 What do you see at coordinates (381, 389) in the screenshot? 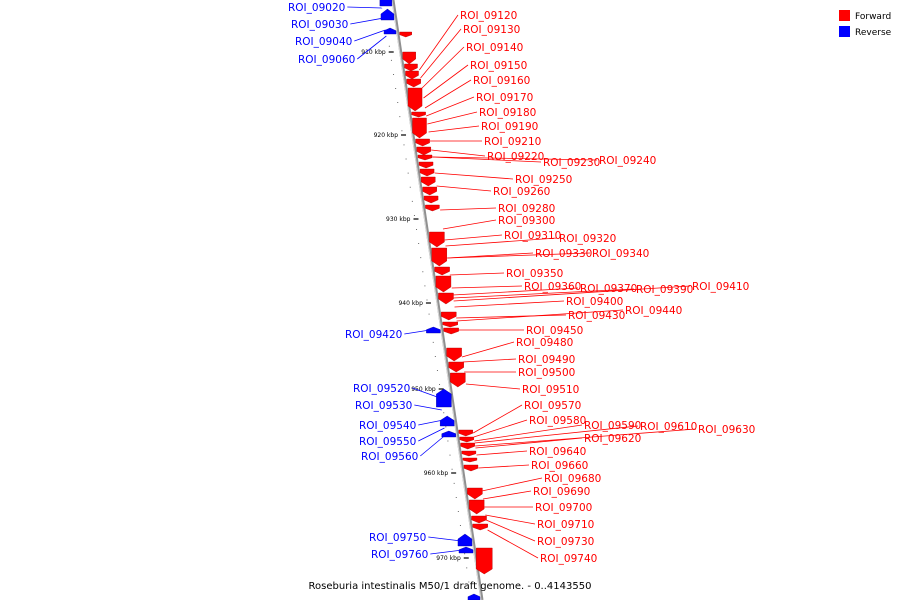
I see `gene-label: ROI_09520` at bounding box center [381, 389].